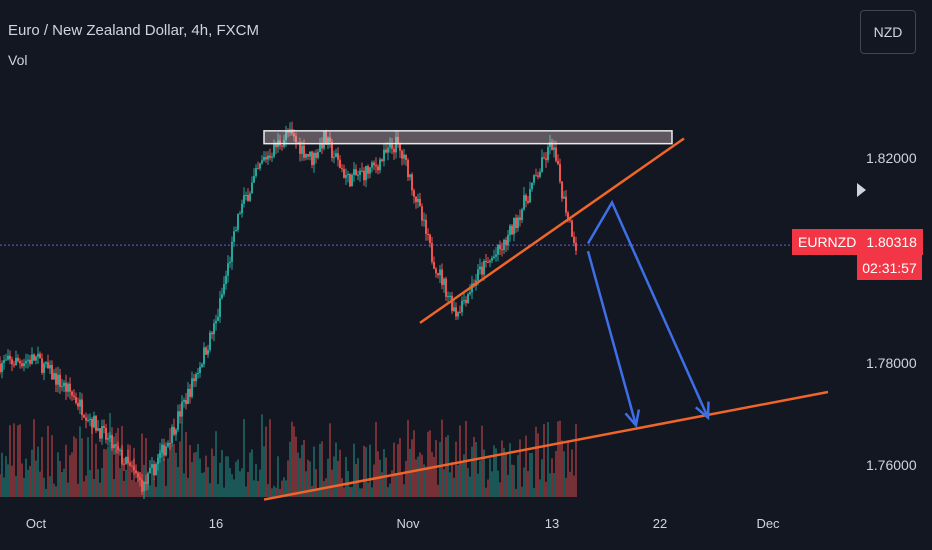 The width and height of the screenshot is (932, 550). I want to click on resistance-zone, so click(468, 137).